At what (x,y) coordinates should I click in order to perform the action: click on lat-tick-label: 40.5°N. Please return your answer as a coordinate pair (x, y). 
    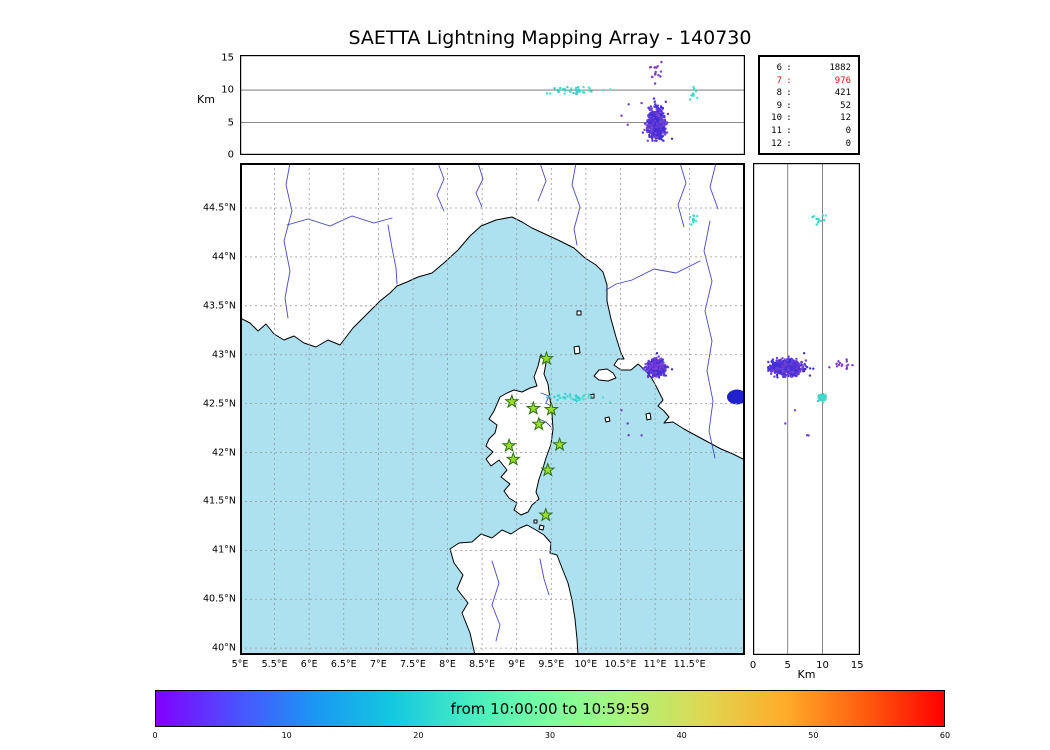
    Looking at the image, I should click on (219, 599).